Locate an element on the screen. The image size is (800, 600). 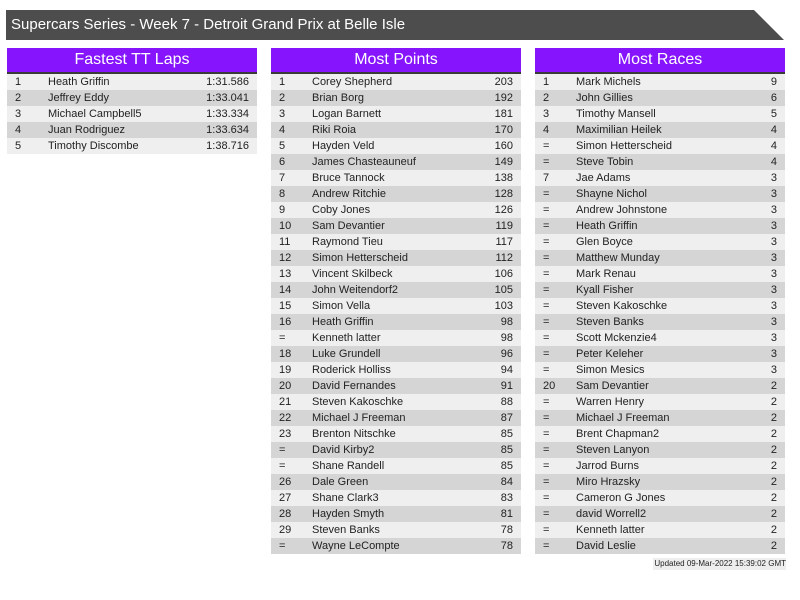
table-row: = Wayne LeCompte 78 is located at coordinates (396, 546).